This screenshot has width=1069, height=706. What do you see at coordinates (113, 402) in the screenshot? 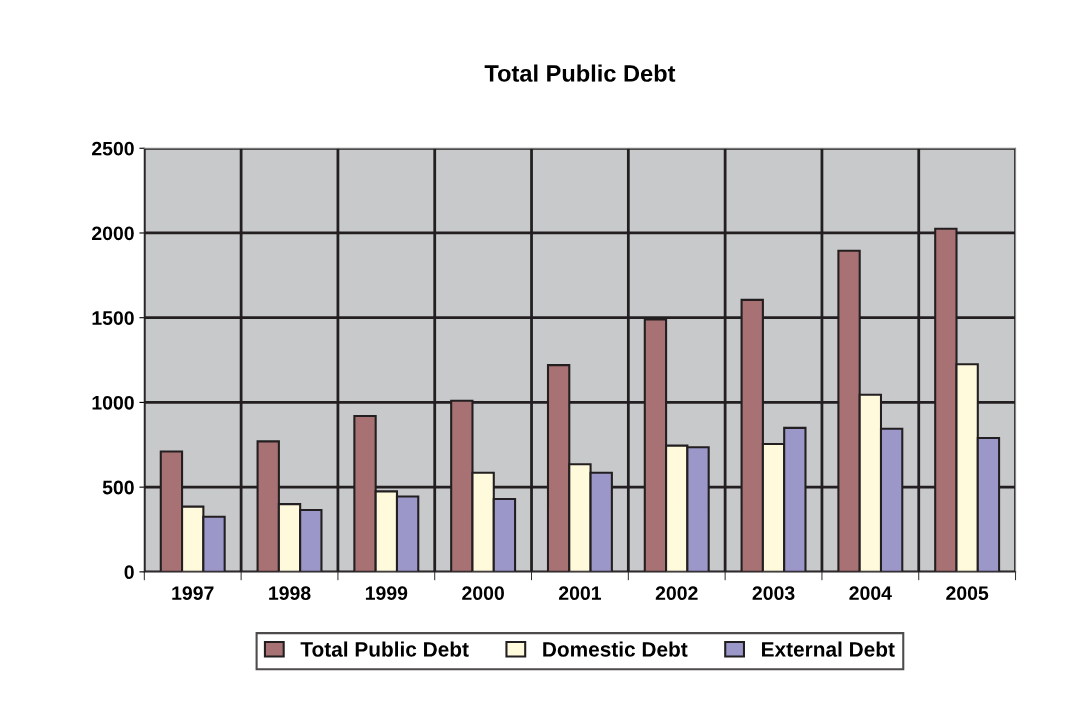
I see `y-tick-label: 1000` at bounding box center [113, 402].